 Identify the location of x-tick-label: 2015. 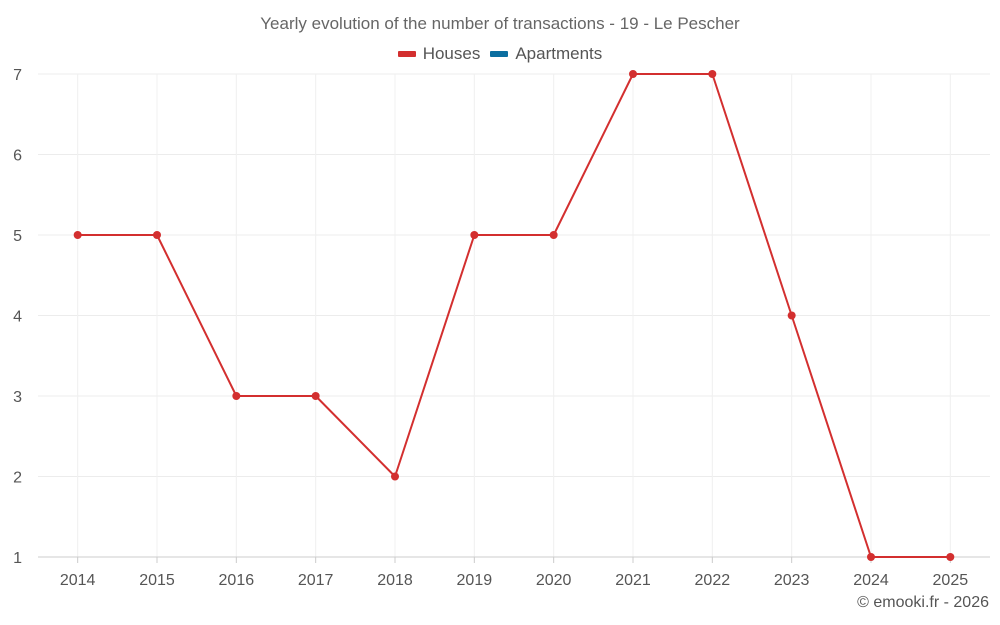
(157, 580).